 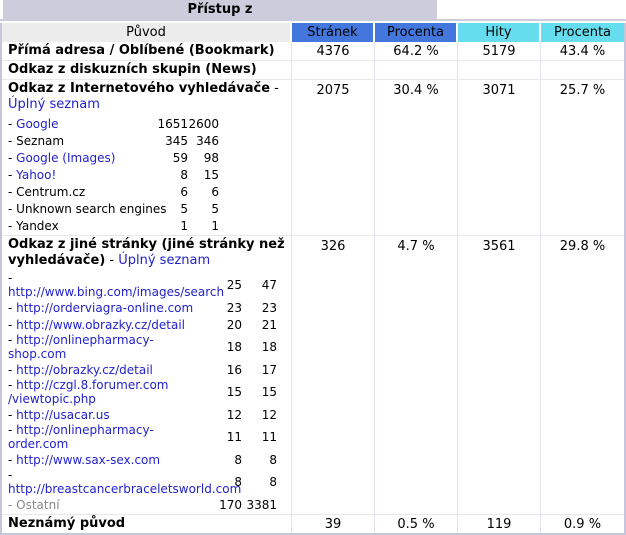 I want to click on item-label: - Centrum.cz, so click(x=46, y=192).